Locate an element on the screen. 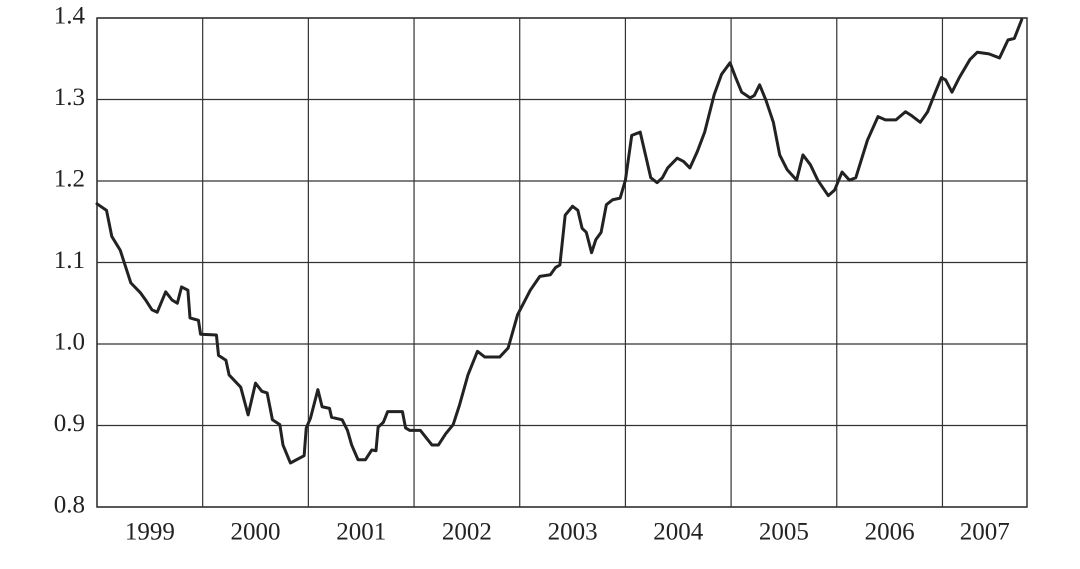 This screenshot has height=569, width=1080. y-tick-label: 1.4 is located at coordinates (70, 16).